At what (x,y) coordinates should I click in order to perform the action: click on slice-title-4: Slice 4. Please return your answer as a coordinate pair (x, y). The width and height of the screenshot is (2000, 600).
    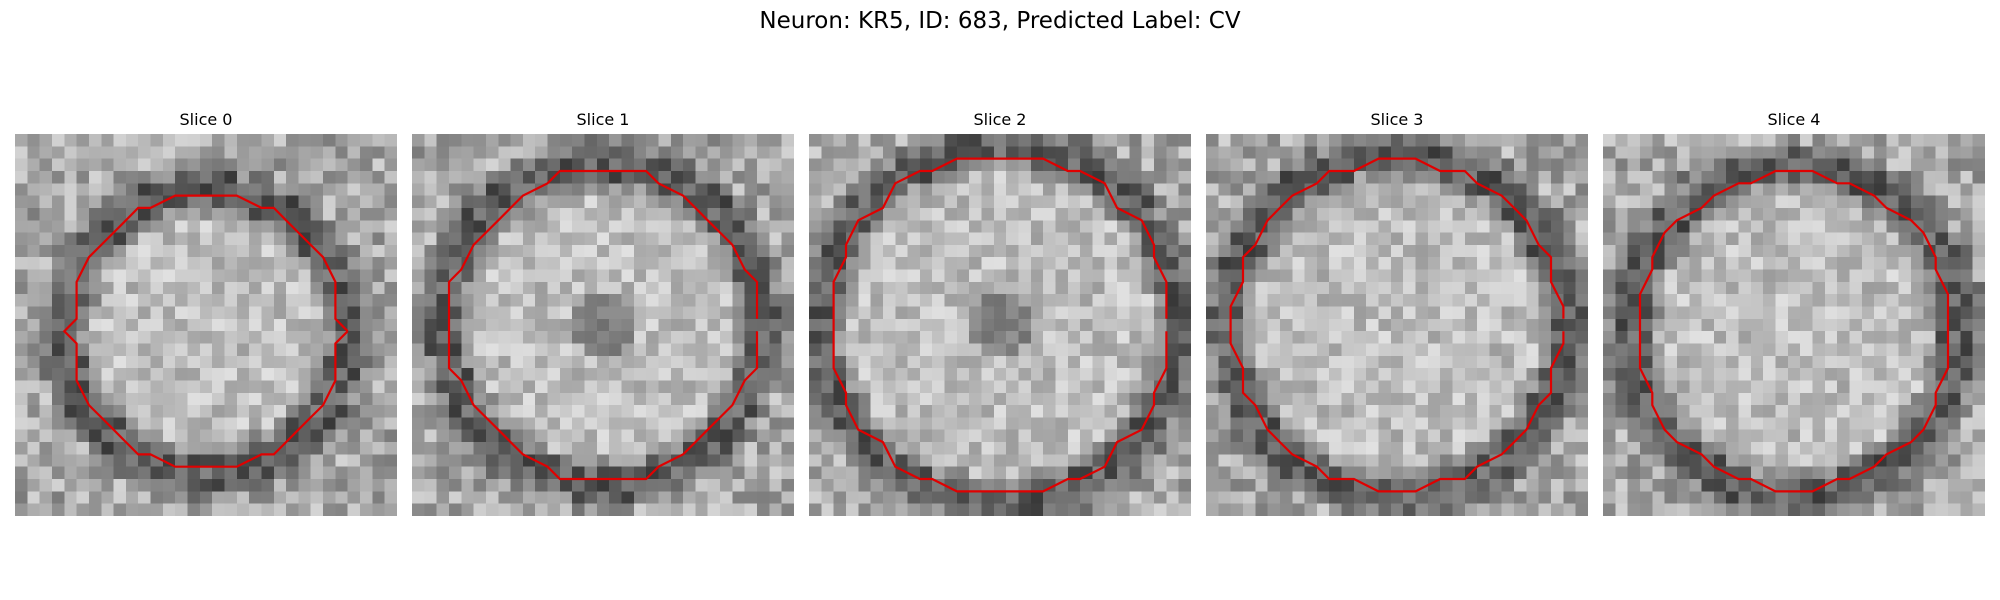
    Looking at the image, I should click on (1794, 119).